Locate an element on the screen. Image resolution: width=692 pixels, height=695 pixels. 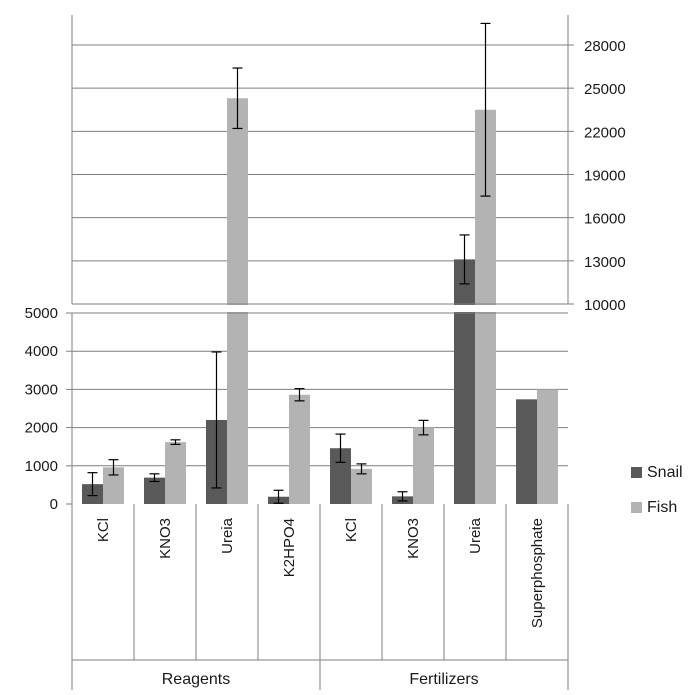
tick-label-left: 1000 is located at coordinates (41, 466).